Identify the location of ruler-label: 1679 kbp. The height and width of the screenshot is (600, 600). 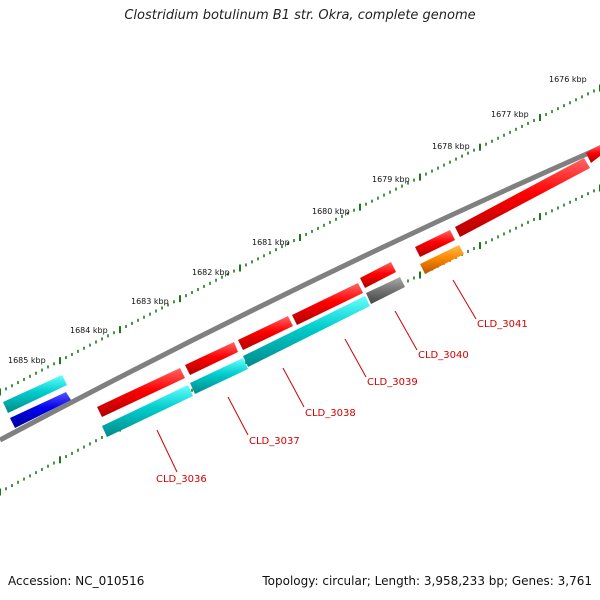
(391, 179).